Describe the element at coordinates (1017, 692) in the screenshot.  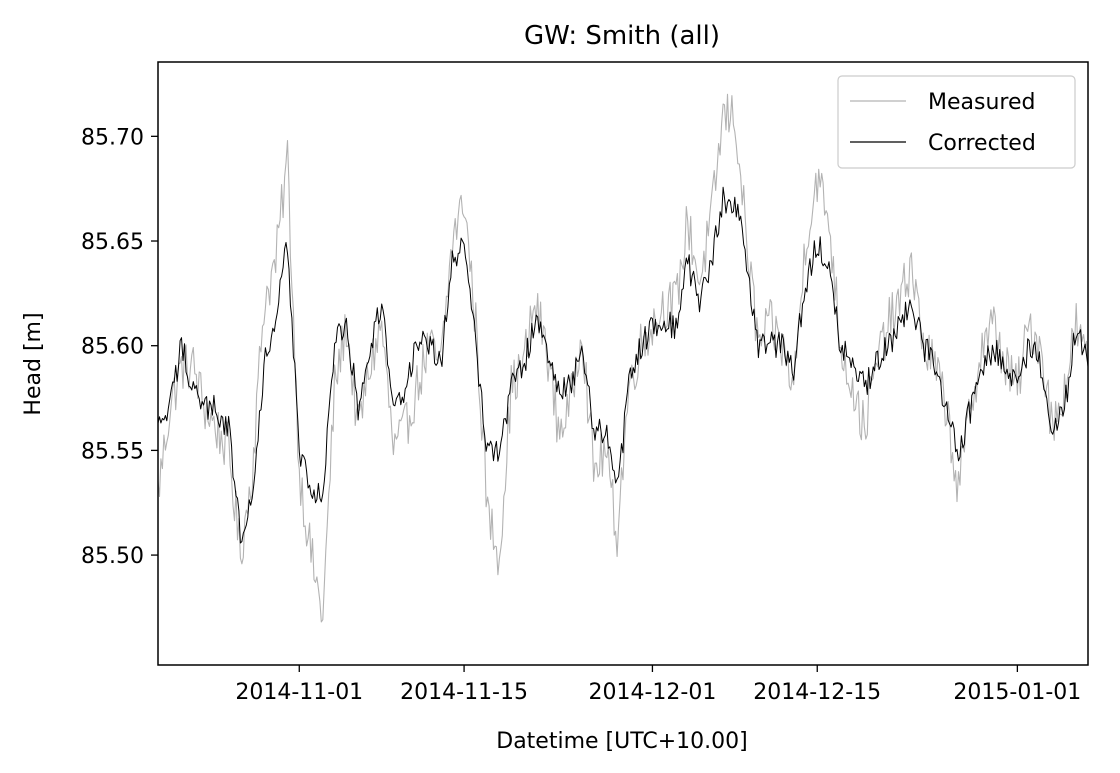
I see `x-tick-label: 2015-01-01` at that location.